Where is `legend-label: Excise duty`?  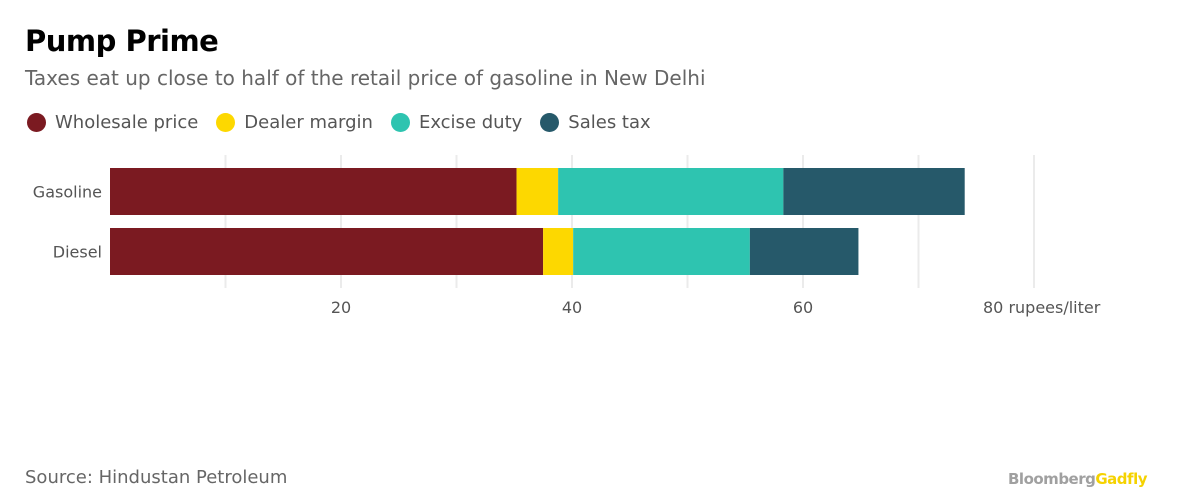 legend-label: Excise duty is located at coordinates (470, 122).